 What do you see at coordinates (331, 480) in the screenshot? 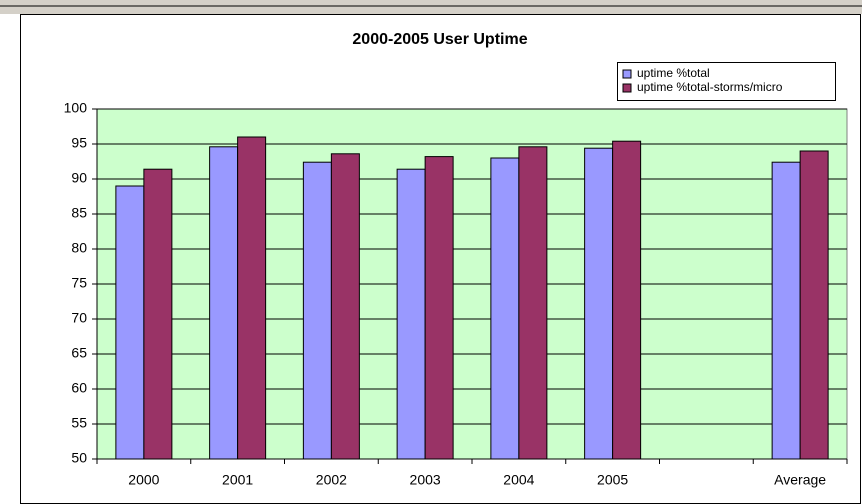
I see `x-tick-label: 2002` at bounding box center [331, 480].